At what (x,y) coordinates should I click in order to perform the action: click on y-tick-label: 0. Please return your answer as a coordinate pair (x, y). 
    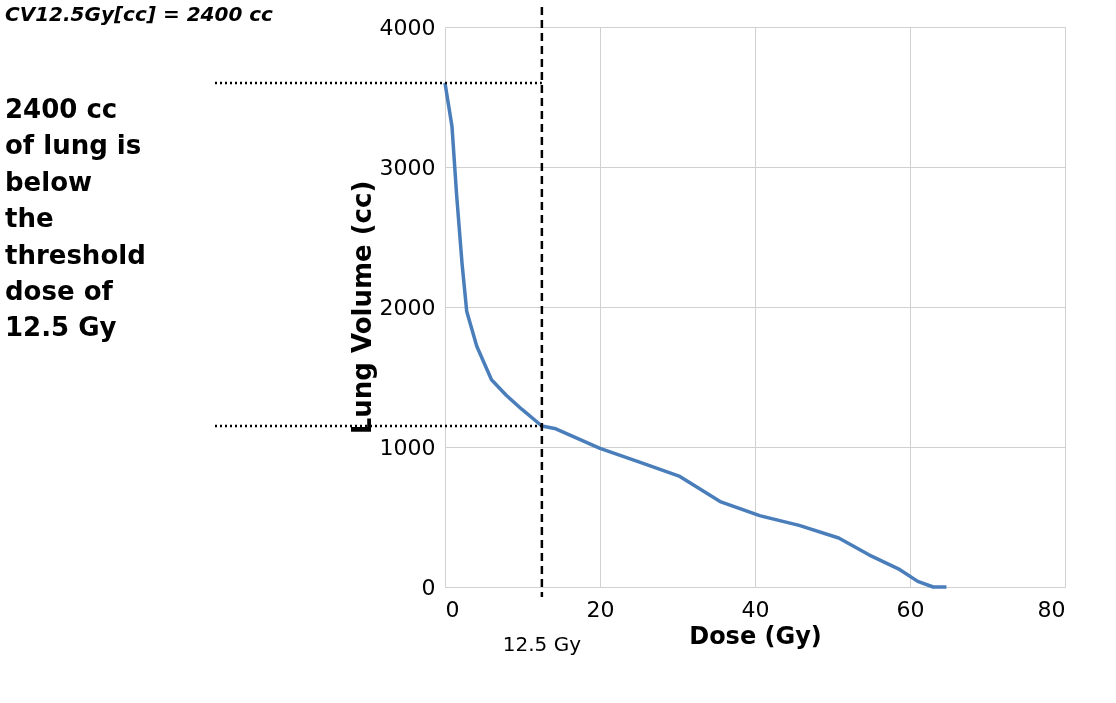
    Looking at the image, I should click on (428, 587).